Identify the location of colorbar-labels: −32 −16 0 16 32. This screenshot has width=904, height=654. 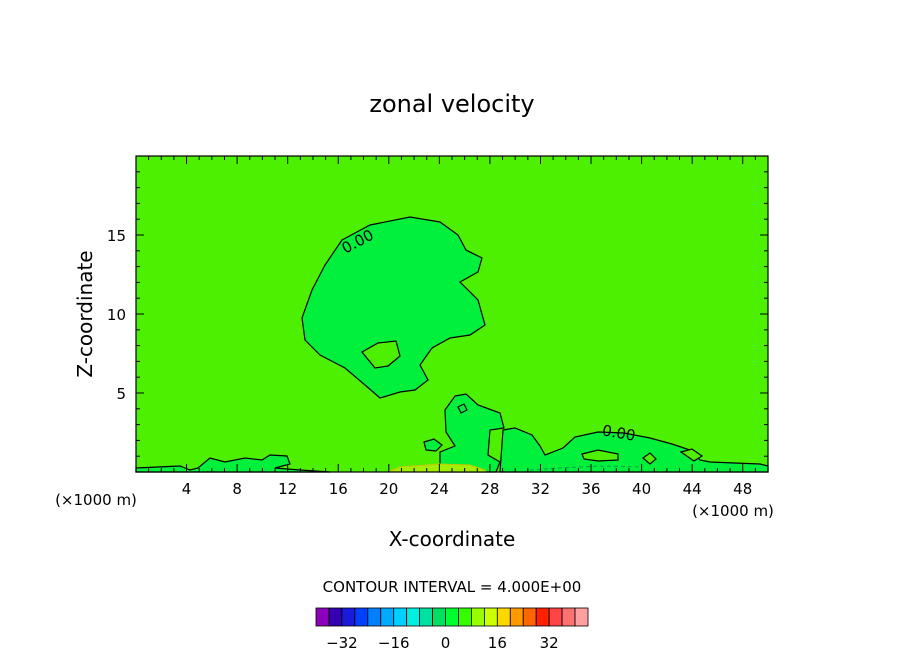
(442, 643).